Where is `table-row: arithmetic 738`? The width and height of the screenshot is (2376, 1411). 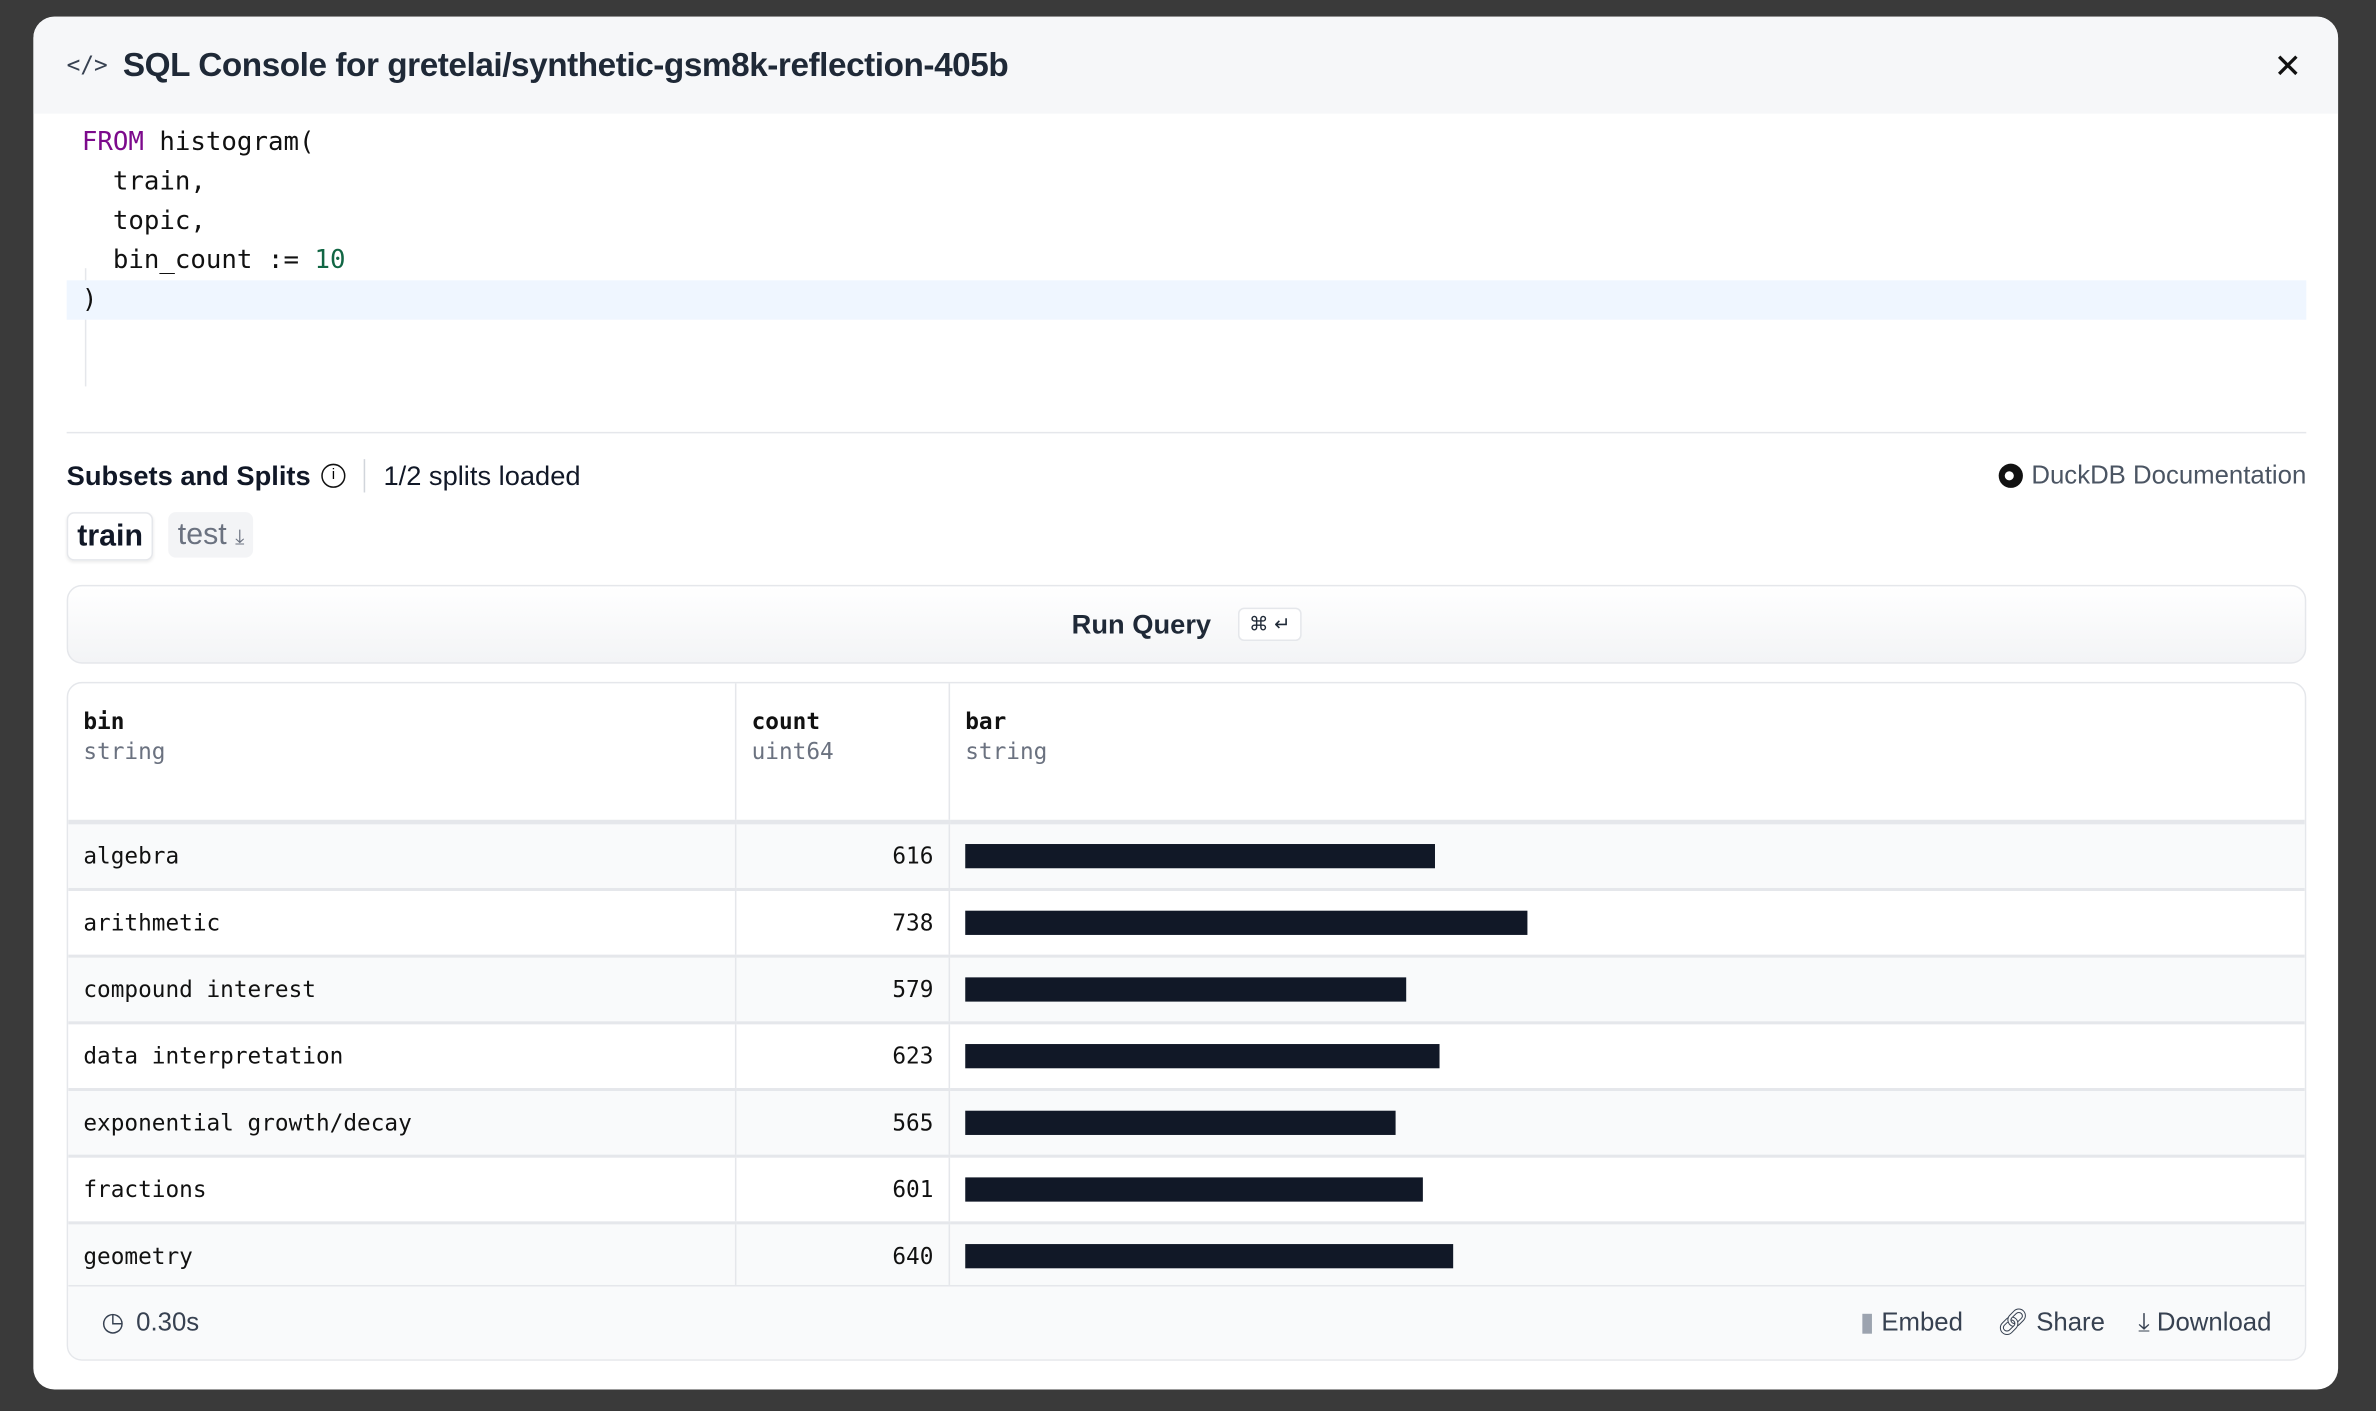 table-row: arithmetic 738 is located at coordinates (1186, 923).